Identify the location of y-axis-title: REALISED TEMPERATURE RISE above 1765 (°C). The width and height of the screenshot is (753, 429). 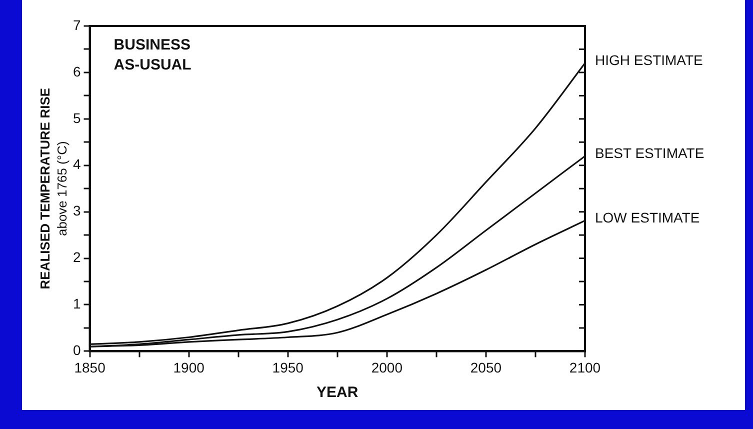
(54, 189).